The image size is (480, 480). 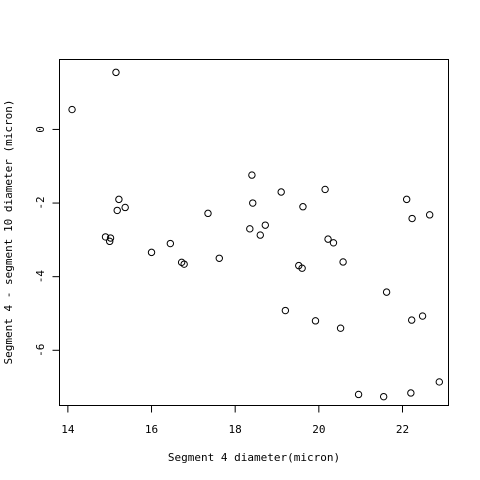 What do you see at coordinates (8, 232) in the screenshot?
I see `y-axis-label: Segment 4 - segment 10 diameter (micron)` at bounding box center [8, 232].